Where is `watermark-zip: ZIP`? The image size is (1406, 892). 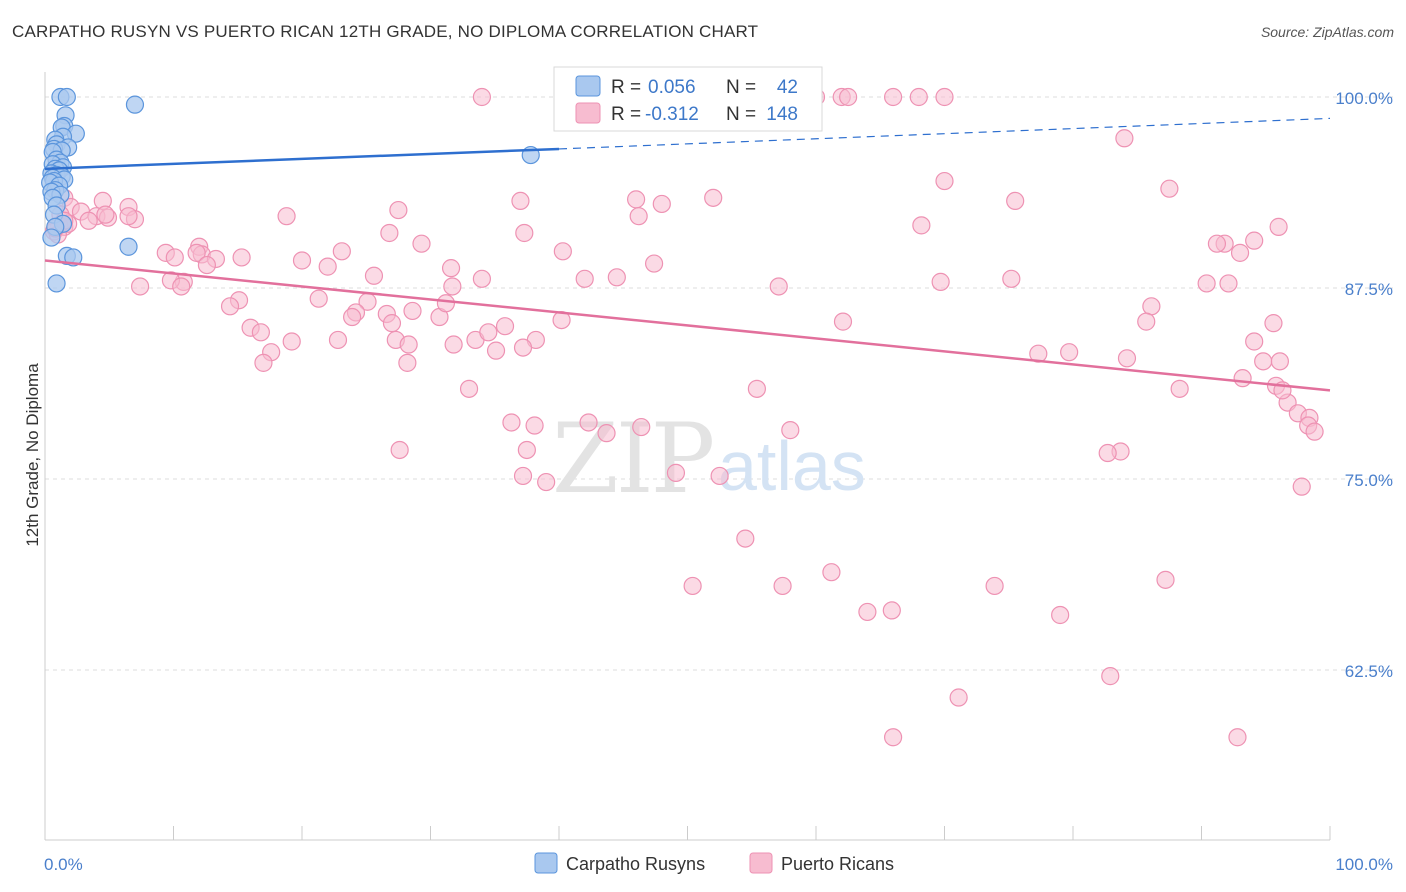
watermark-zip: ZIP is located at coordinates (632, 459).